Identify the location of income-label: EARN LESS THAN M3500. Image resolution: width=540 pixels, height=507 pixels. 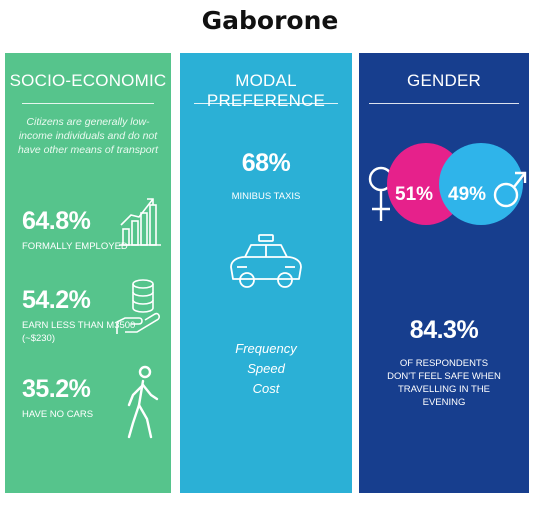
(79, 325).